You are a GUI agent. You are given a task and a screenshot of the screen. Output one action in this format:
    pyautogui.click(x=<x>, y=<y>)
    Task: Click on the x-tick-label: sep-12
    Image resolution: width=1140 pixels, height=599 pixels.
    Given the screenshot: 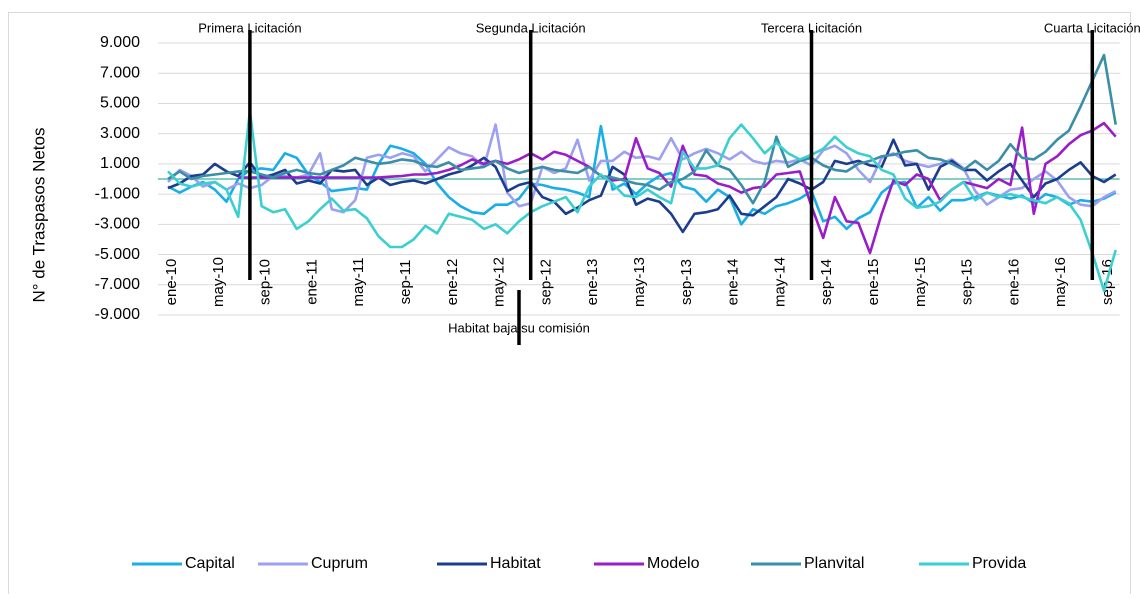 What is the action you would take?
    pyautogui.click(x=545, y=282)
    